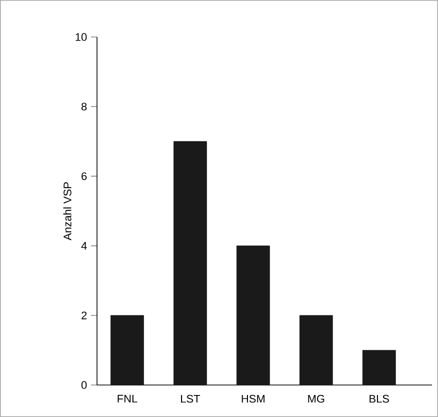 This screenshot has width=438, height=417. I want to click on y-axis-title: Anzahl VSP, so click(67, 211).